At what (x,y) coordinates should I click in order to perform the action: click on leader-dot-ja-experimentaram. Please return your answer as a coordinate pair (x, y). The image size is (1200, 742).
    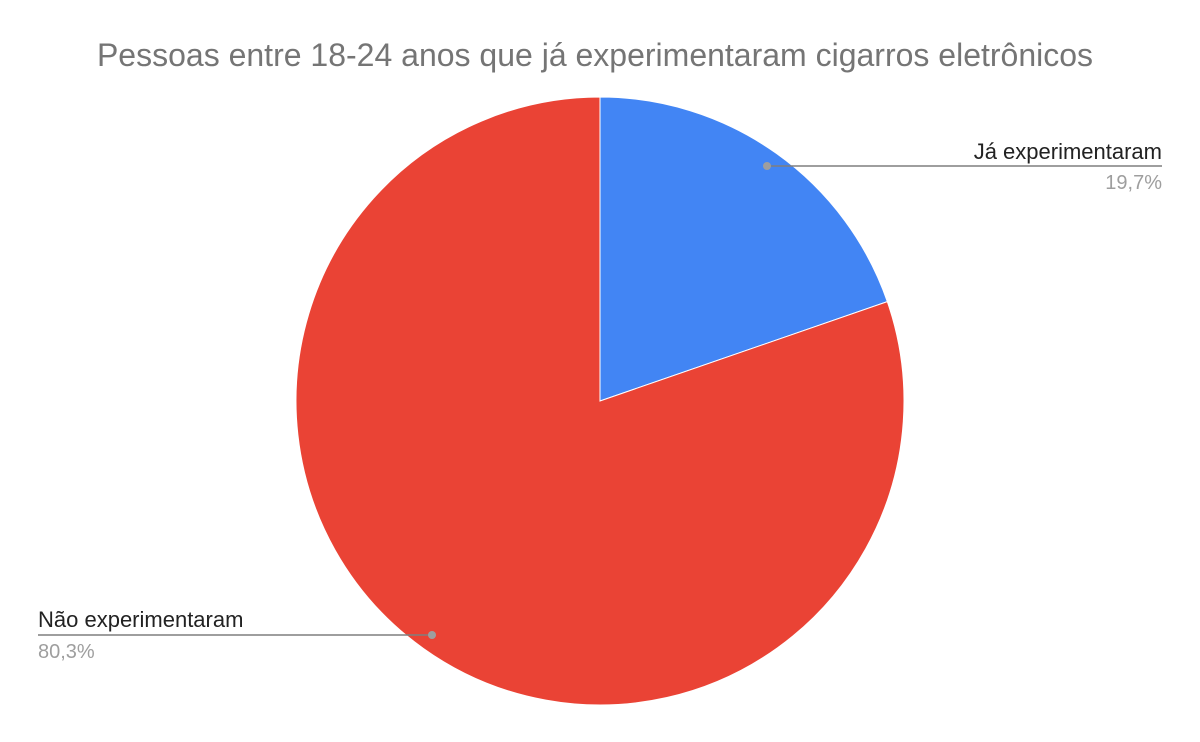
    Looking at the image, I should click on (767, 166).